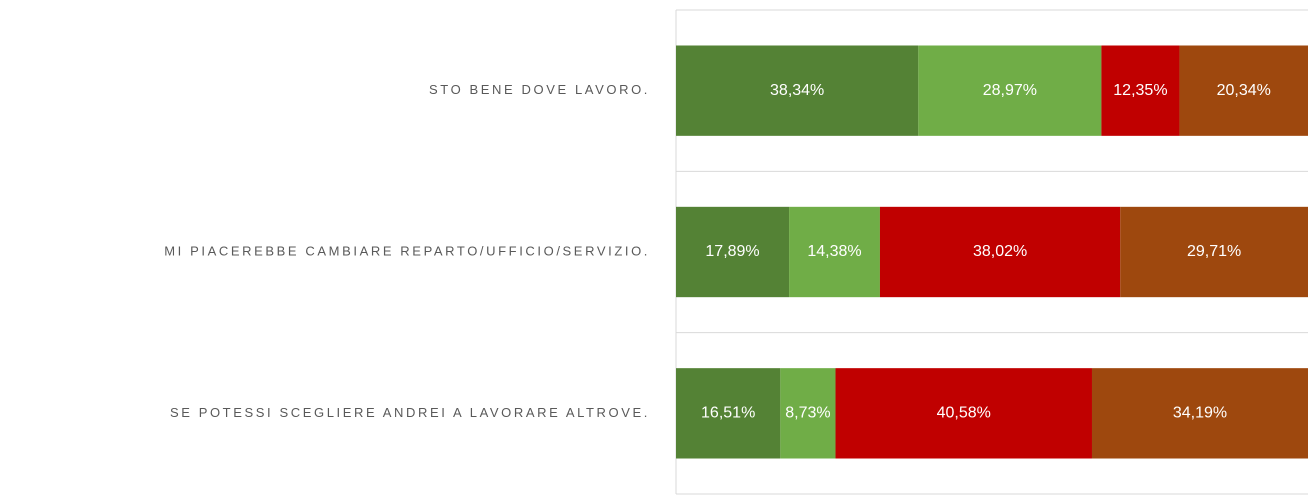 This screenshot has width=1308, height=496. I want to click on data-label: 29,71%, so click(1214, 251).